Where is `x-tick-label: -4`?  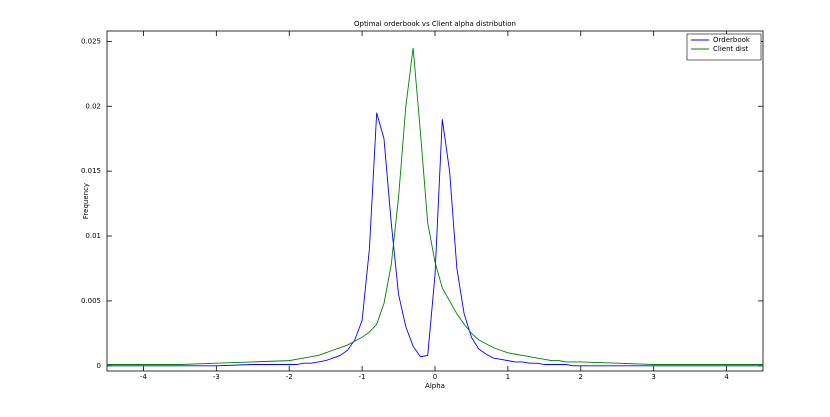
x-tick-label: -4 is located at coordinates (144, 377).